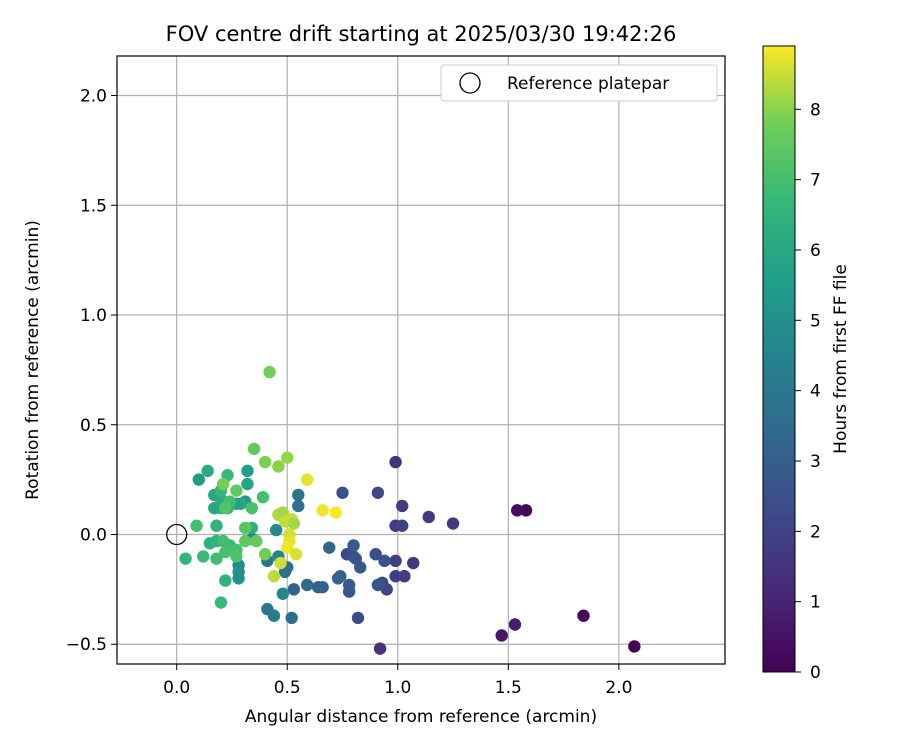 This screenshot has height=750, width=900. I want to click on x-tick-label: 1.5, so click(508, 688).